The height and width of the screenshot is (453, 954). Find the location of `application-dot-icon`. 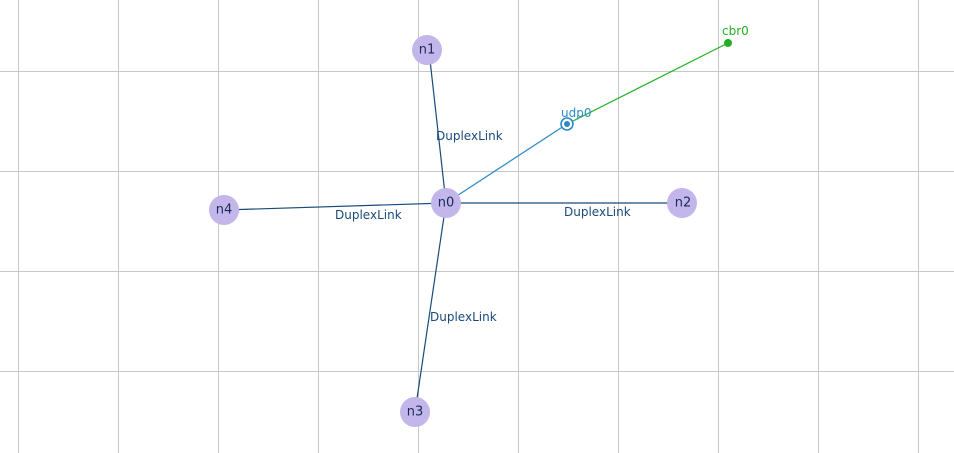

application-dot-icon is located at coordinates (728, 43).